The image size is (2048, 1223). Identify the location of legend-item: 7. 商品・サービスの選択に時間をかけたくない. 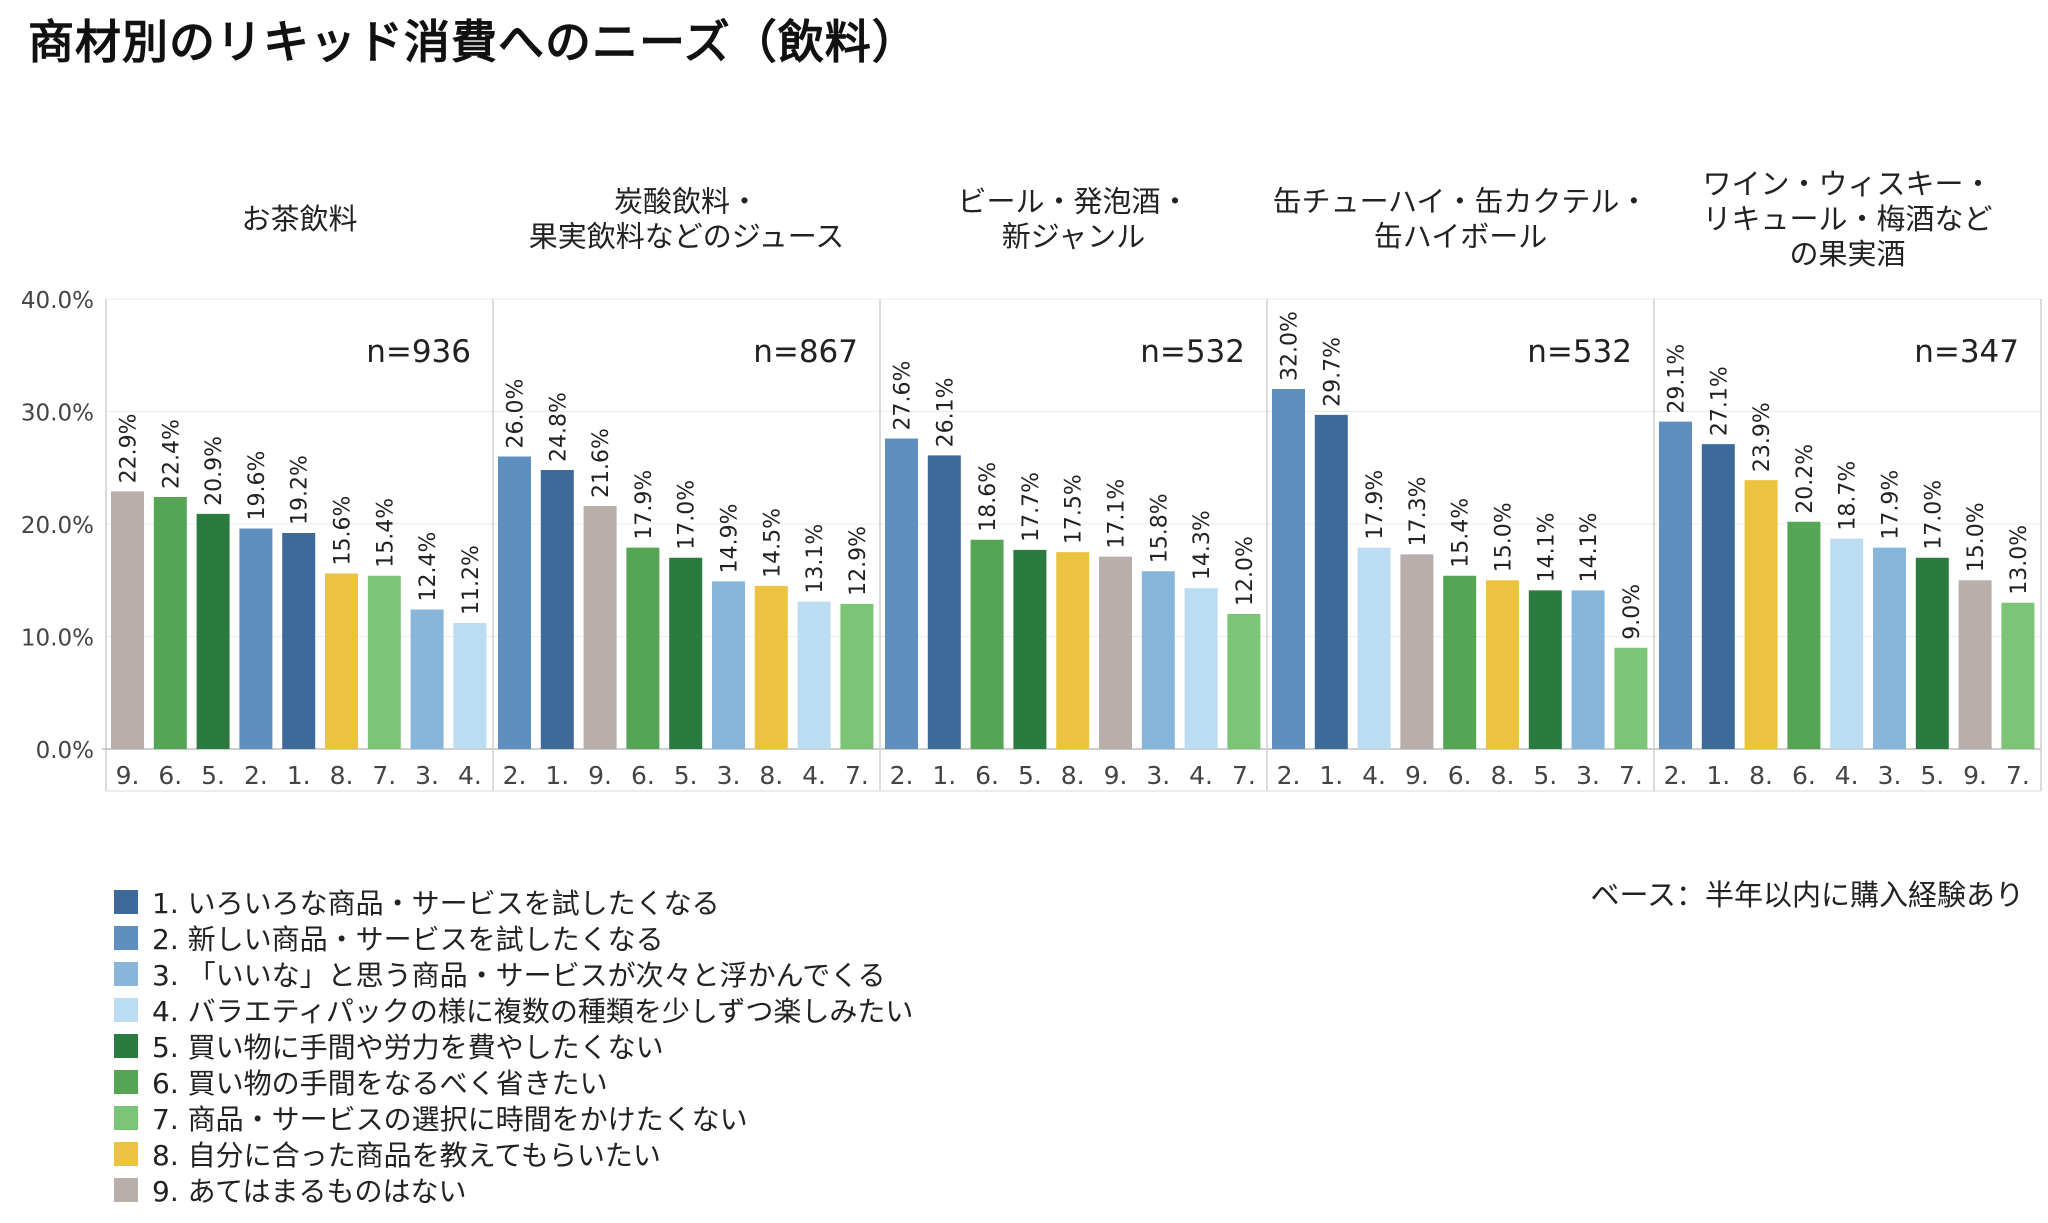
(513, 1118).